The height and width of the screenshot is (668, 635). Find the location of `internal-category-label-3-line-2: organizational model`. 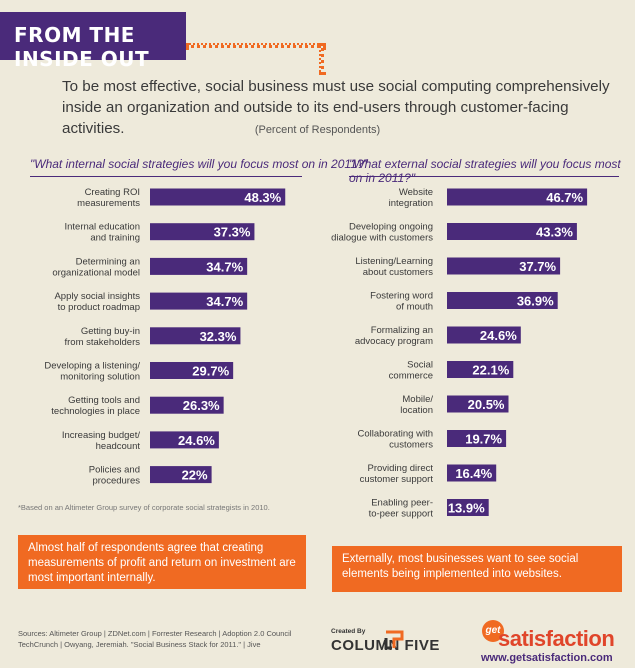

internal-category-label-3-line-2: organizational model is located at coordinates (96, 272).